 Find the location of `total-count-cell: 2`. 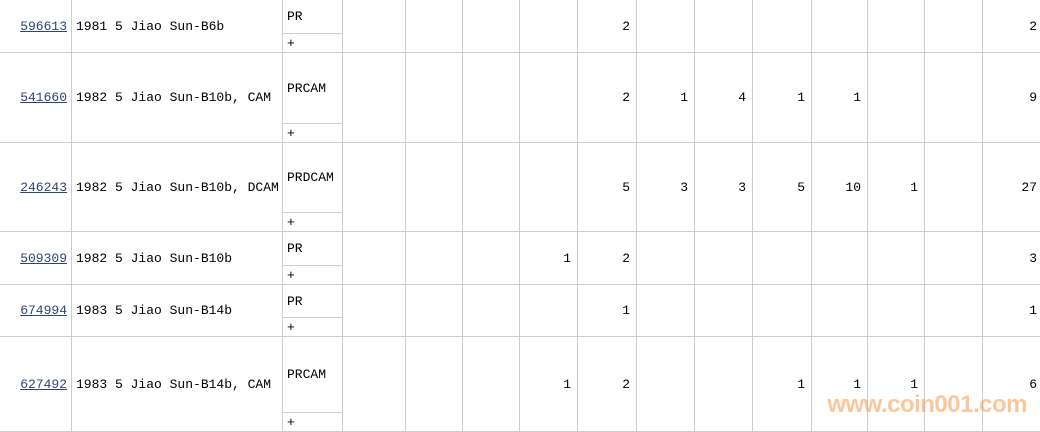

total-count-cell: 2 is located at coordinates (1033, 26).